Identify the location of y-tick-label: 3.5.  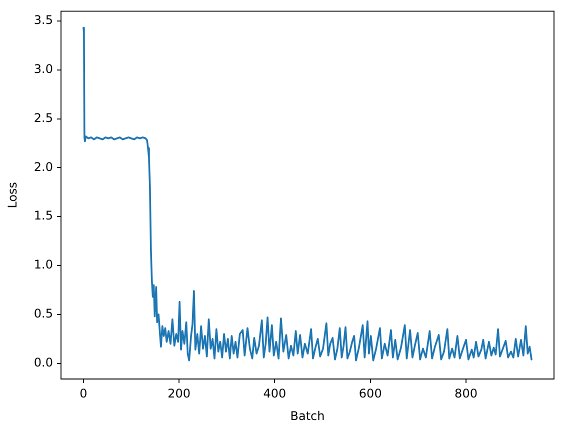
(43, 20).